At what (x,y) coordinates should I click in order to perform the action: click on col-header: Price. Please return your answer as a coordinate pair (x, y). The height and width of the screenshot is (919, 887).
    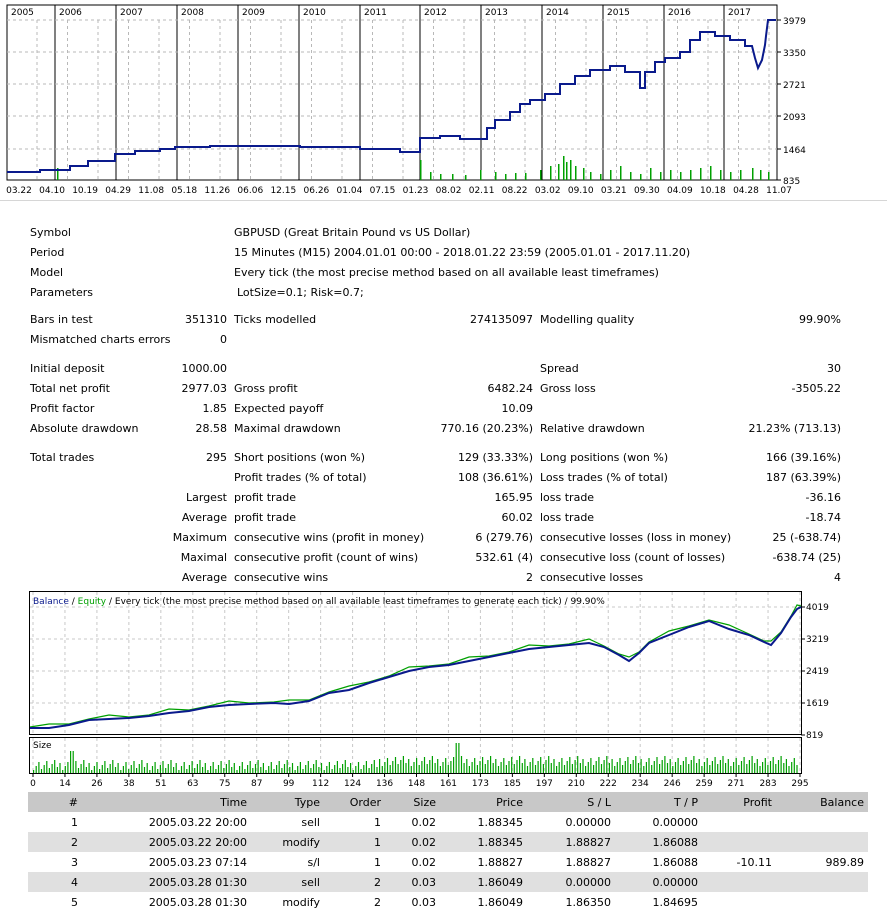
    Looking at the image, I should click on (483, 802).